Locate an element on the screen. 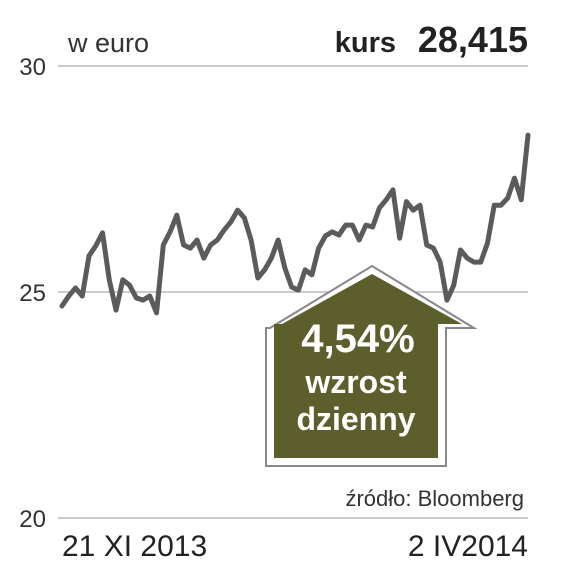 The width and height of the screenshot is (563, 564). price-value: 28,415 is located at coordinates (473, 39).